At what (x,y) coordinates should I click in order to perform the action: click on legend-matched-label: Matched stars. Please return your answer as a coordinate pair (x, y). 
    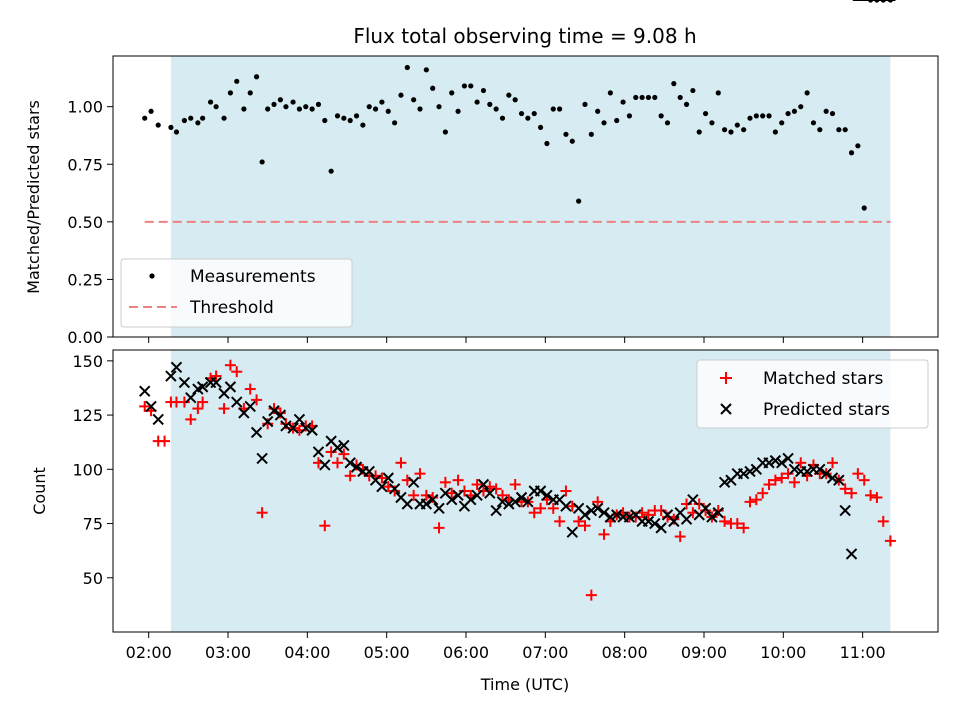
    Looking at the image, I should click on (823, 379).